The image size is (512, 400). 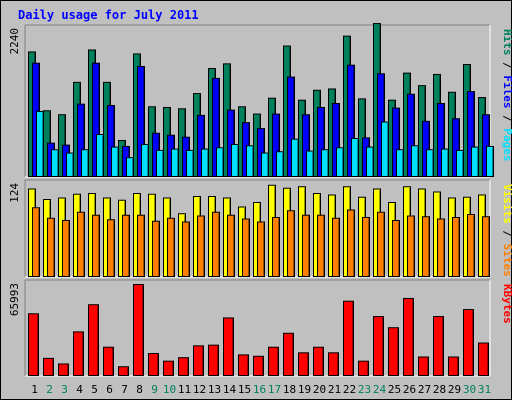 What do you see at coordinates (109, 389) in the screenshot?
I see `x-tick-label: 6` at bounding box center [109, 389].